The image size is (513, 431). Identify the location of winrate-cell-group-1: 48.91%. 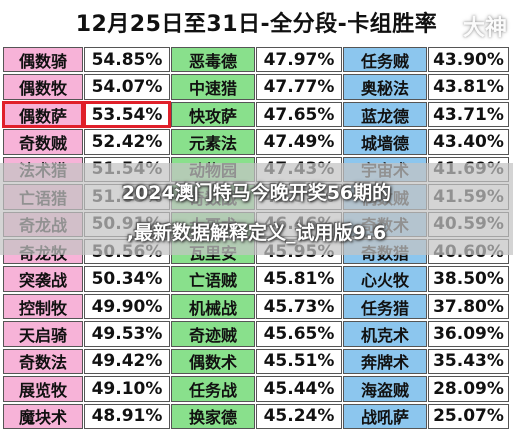
(127, 416).